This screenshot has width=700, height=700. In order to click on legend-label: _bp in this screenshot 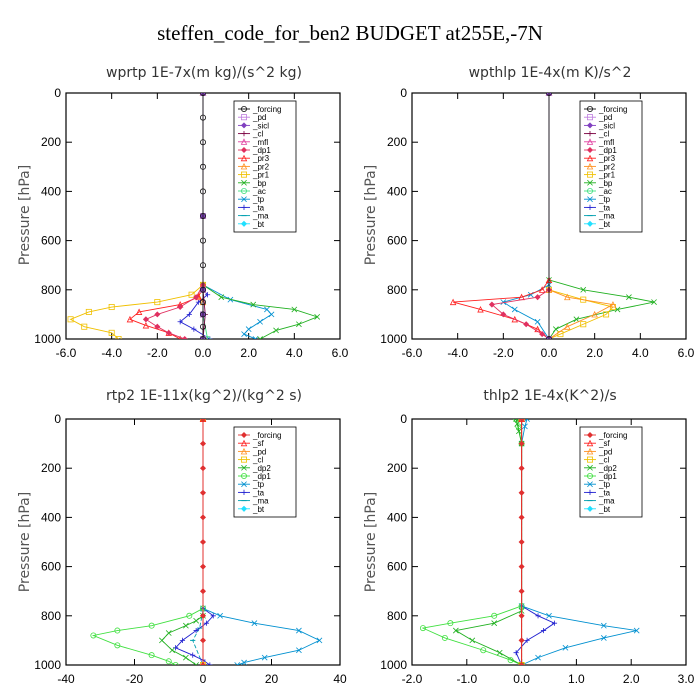, I will do `click(259, 183)`.